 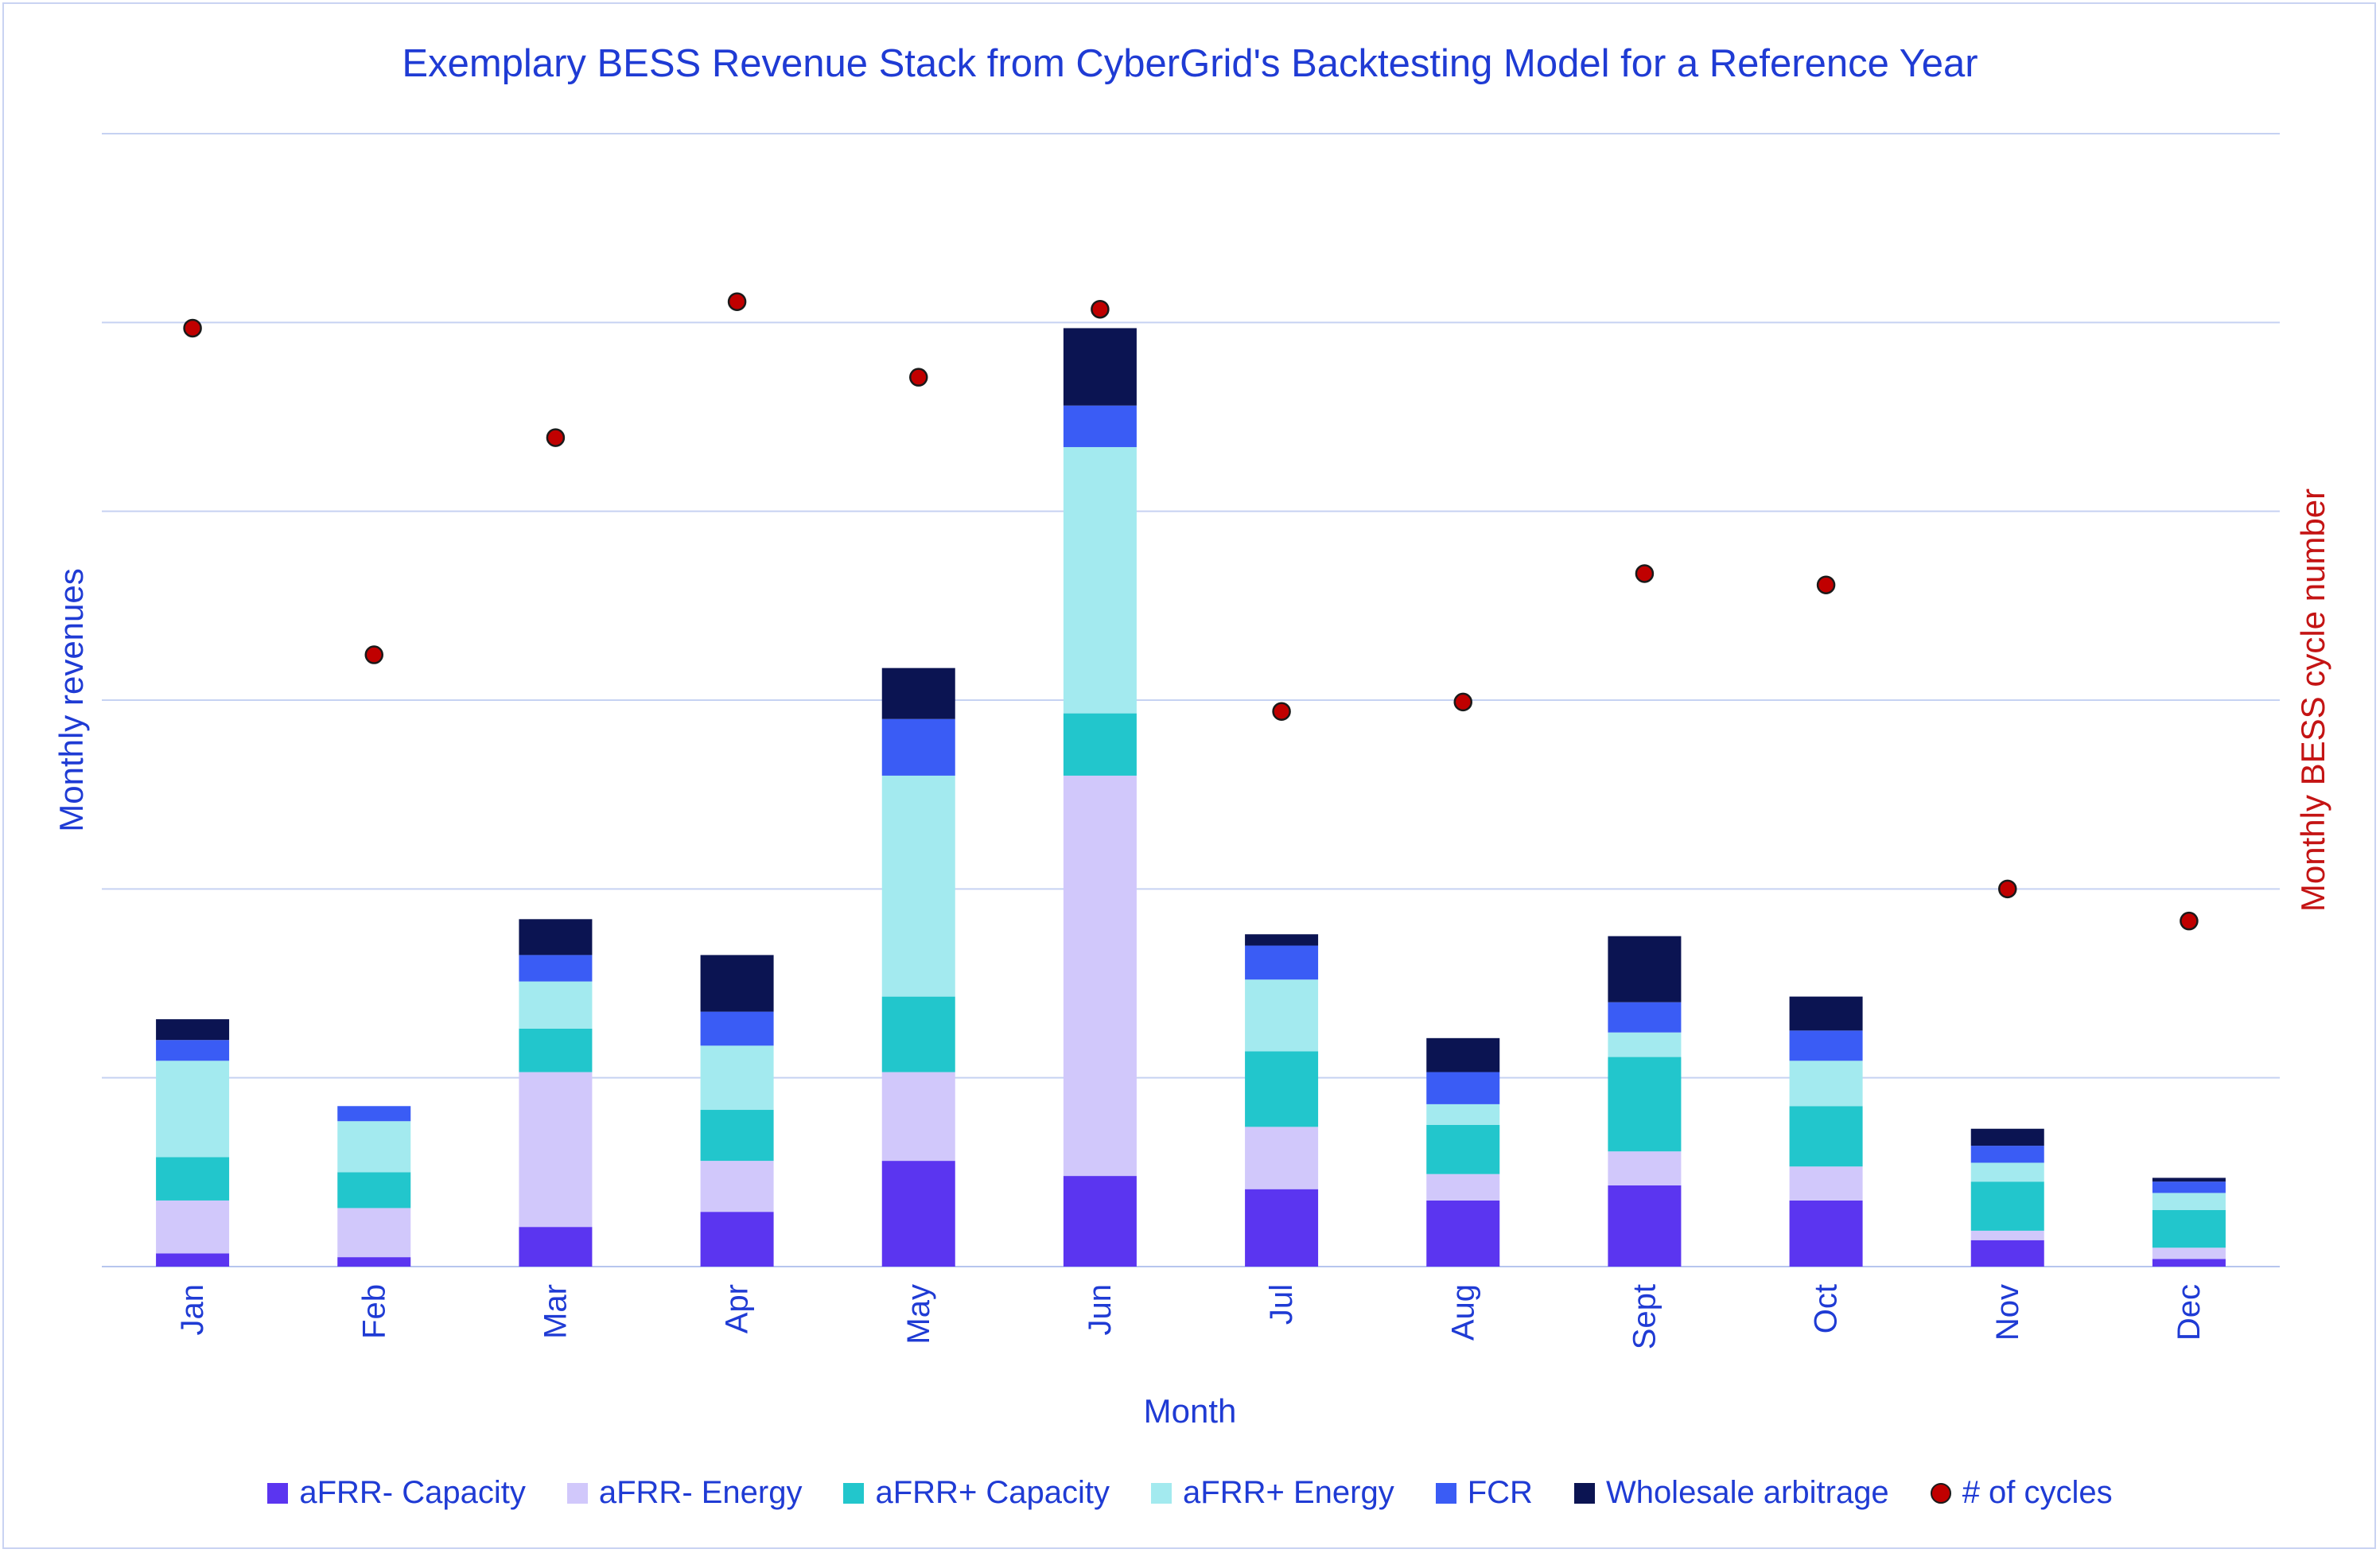 What do you see at coordinates (1462, 1312) in the screenshot?
I see `x-tick-label: Aug` at bounding box center [1462, 1312].